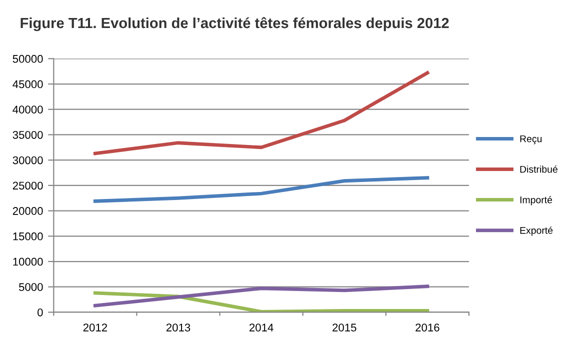 The height and width of the screenshot is (345, 565). What do you see at coordinates (28, 236) in the screenshot?
I see `y-tick-label: 15000` at bounding box center [28, 236].